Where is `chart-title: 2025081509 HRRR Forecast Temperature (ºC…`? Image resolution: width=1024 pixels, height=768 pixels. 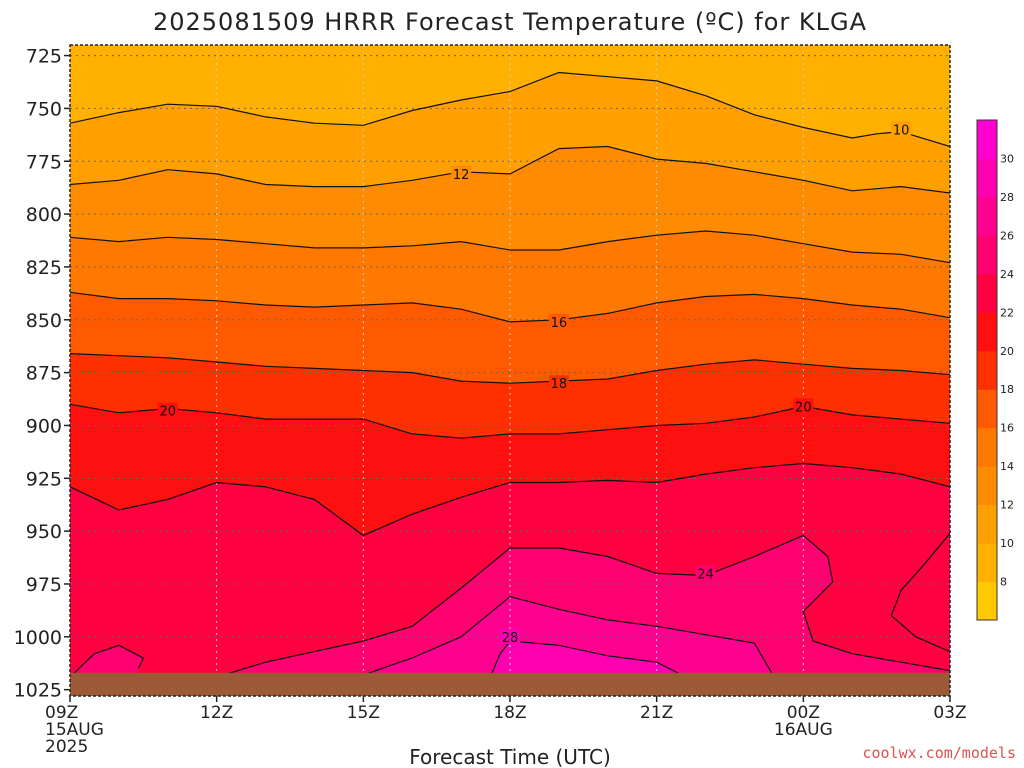 chart-title: 2025081509 HRRR Forecast Temperature (ºC… is located at coordinates (510, 22).